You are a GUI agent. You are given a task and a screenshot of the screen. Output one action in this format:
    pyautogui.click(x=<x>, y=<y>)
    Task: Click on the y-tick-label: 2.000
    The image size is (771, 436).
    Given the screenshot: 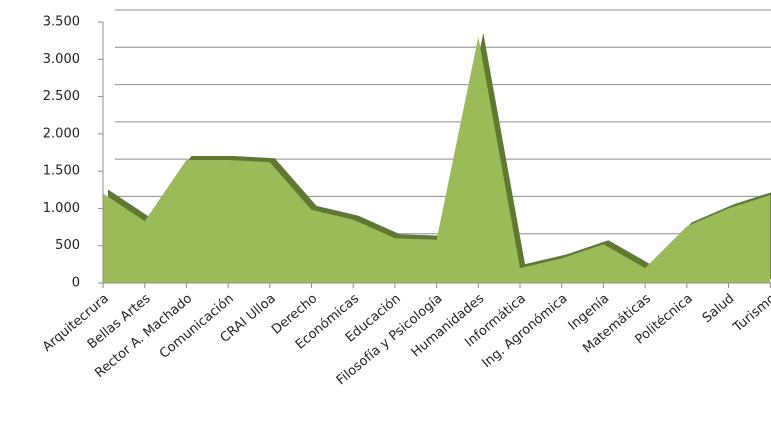 What is the action you would take?
    pyautogui.click(x=61, y=133)
    